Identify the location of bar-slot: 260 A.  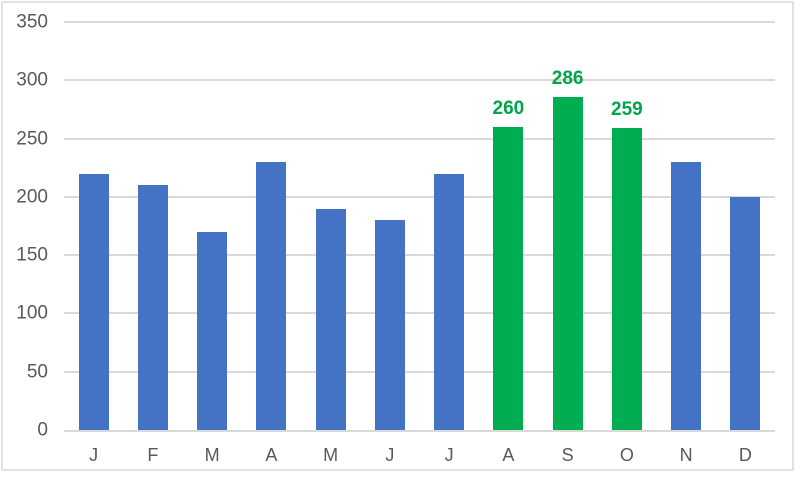
(508, 243).